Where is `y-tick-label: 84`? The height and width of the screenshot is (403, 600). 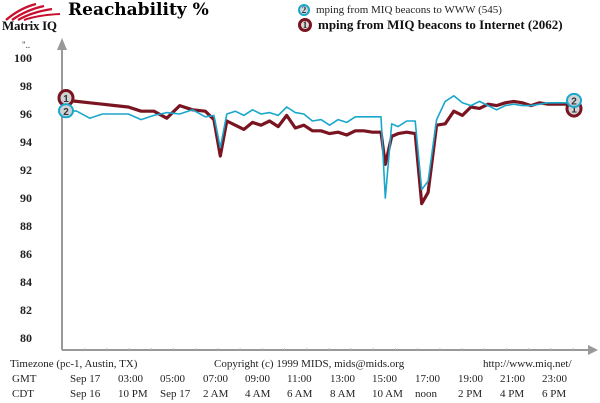
y-tick-label: 84 is located at coordinates (26, 282).